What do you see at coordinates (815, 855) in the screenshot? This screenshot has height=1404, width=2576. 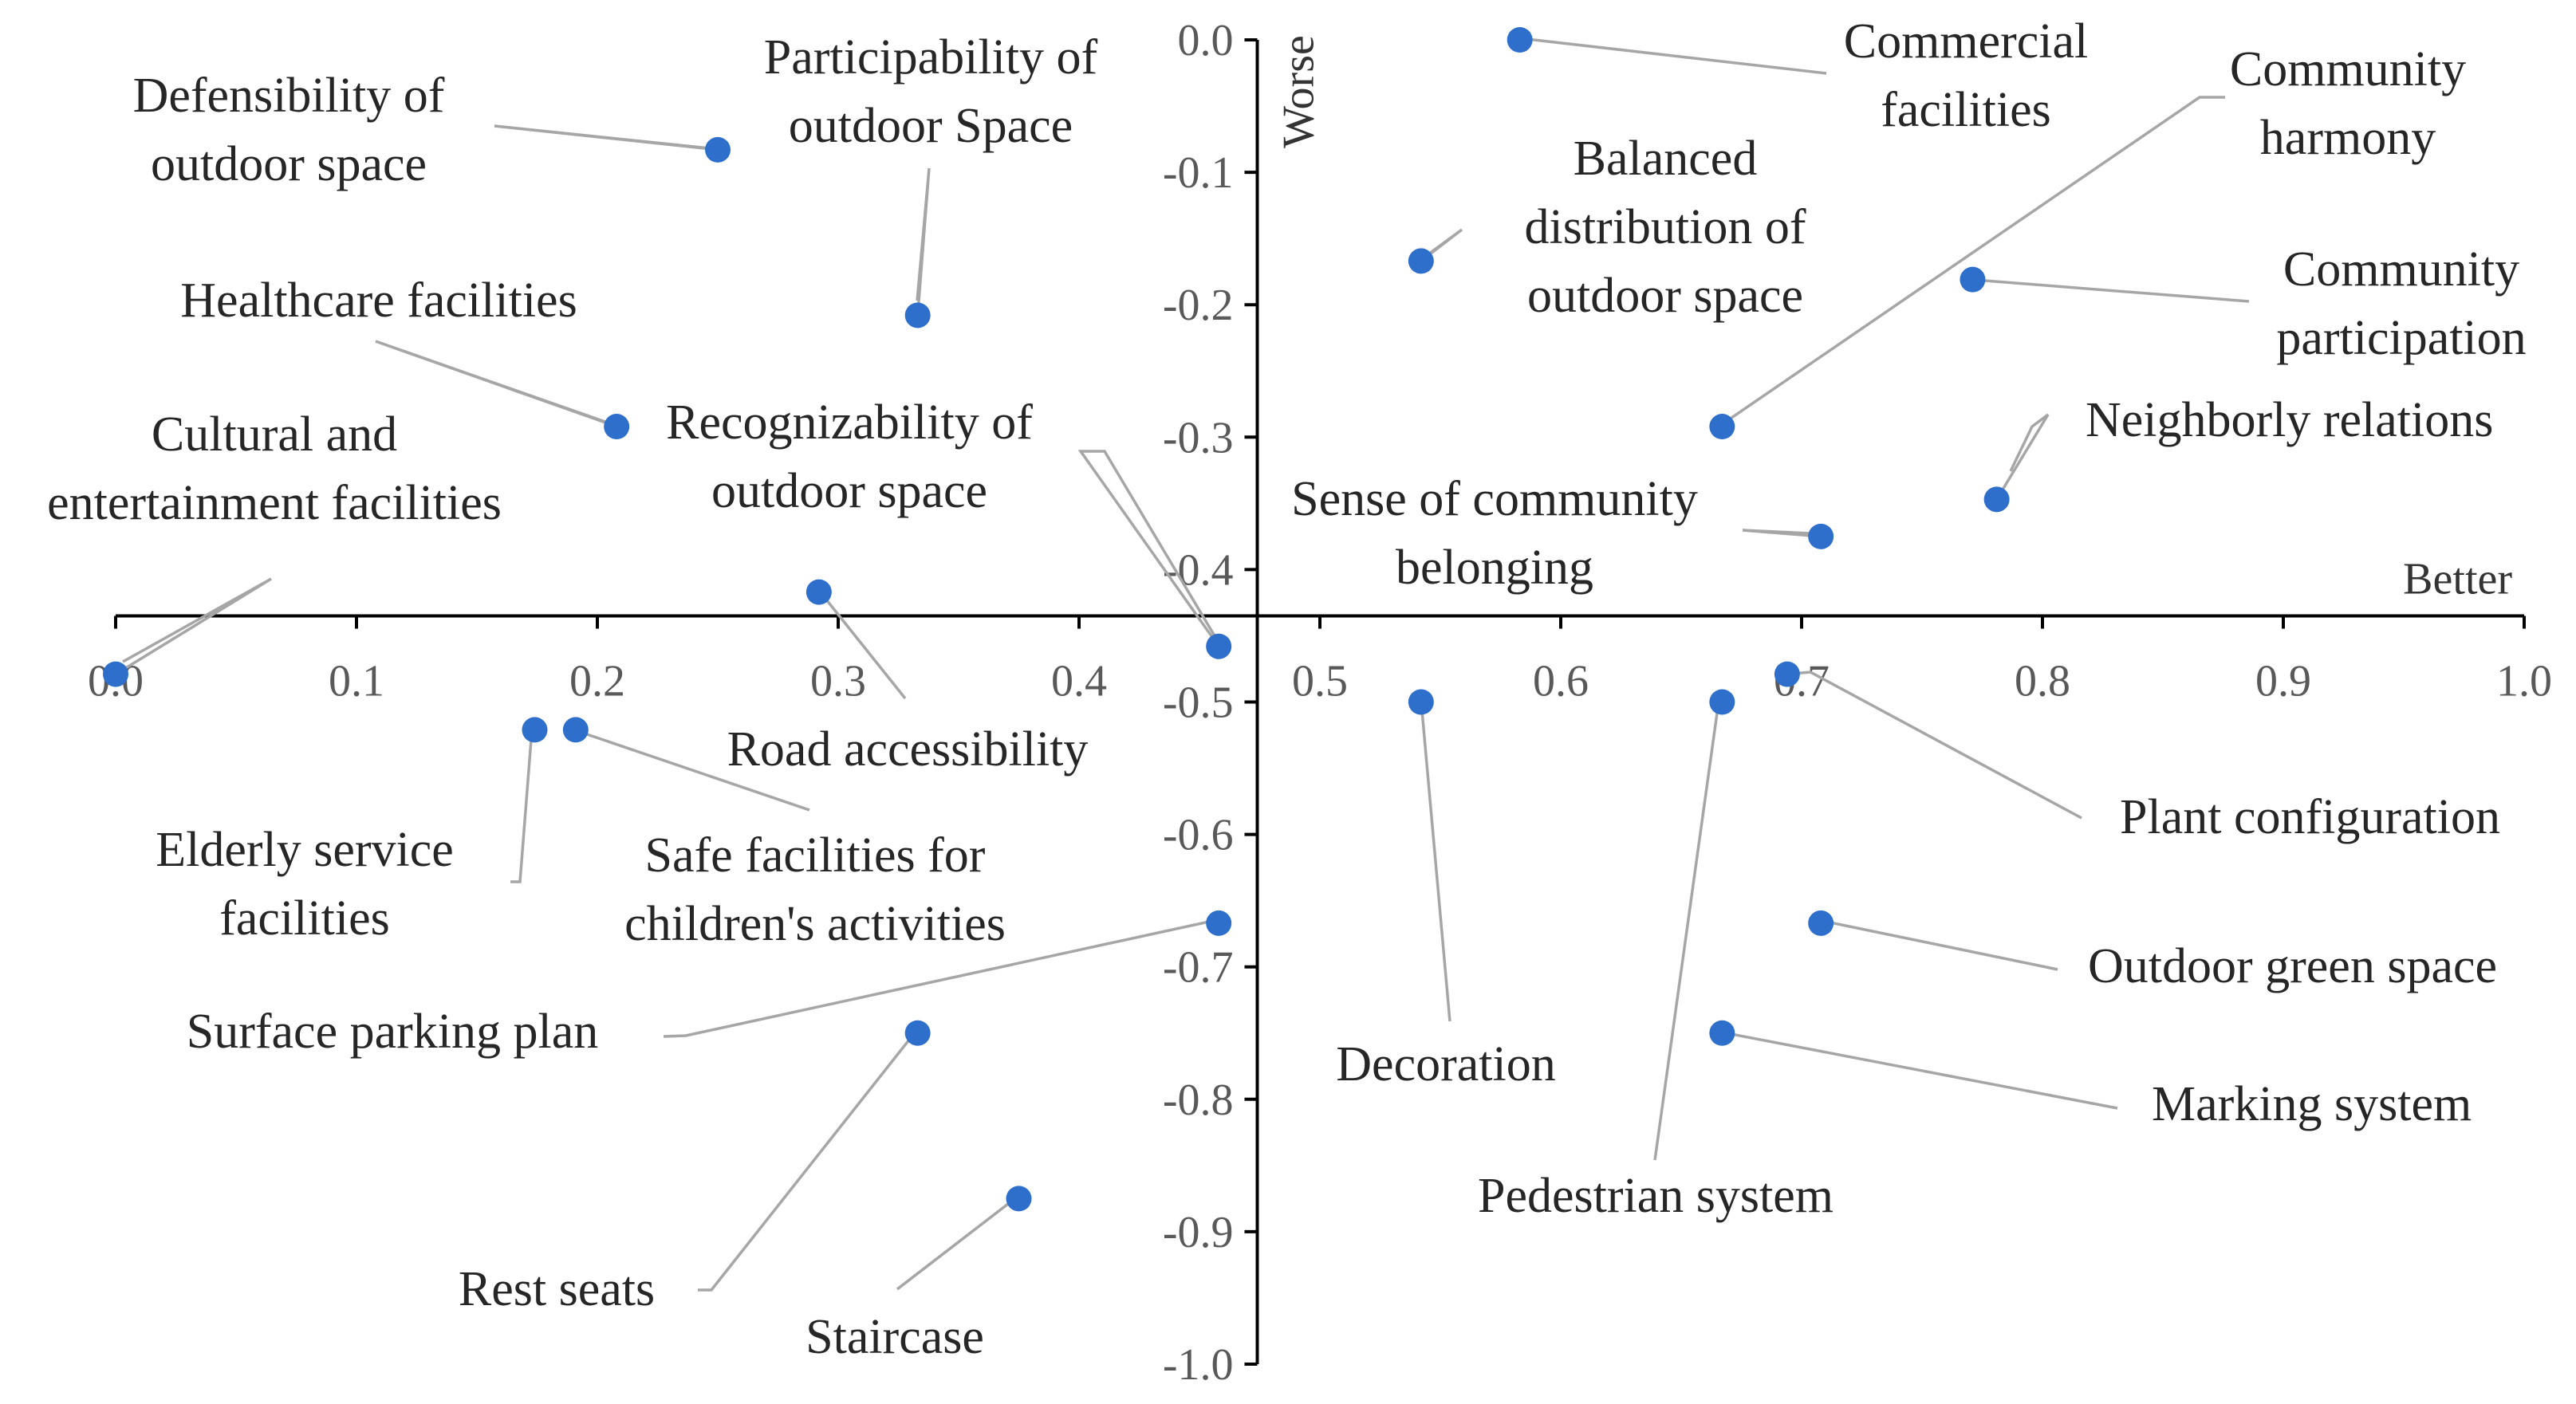 I see `point-label-line: Safe facilities for` at bounding box center [815, 855].